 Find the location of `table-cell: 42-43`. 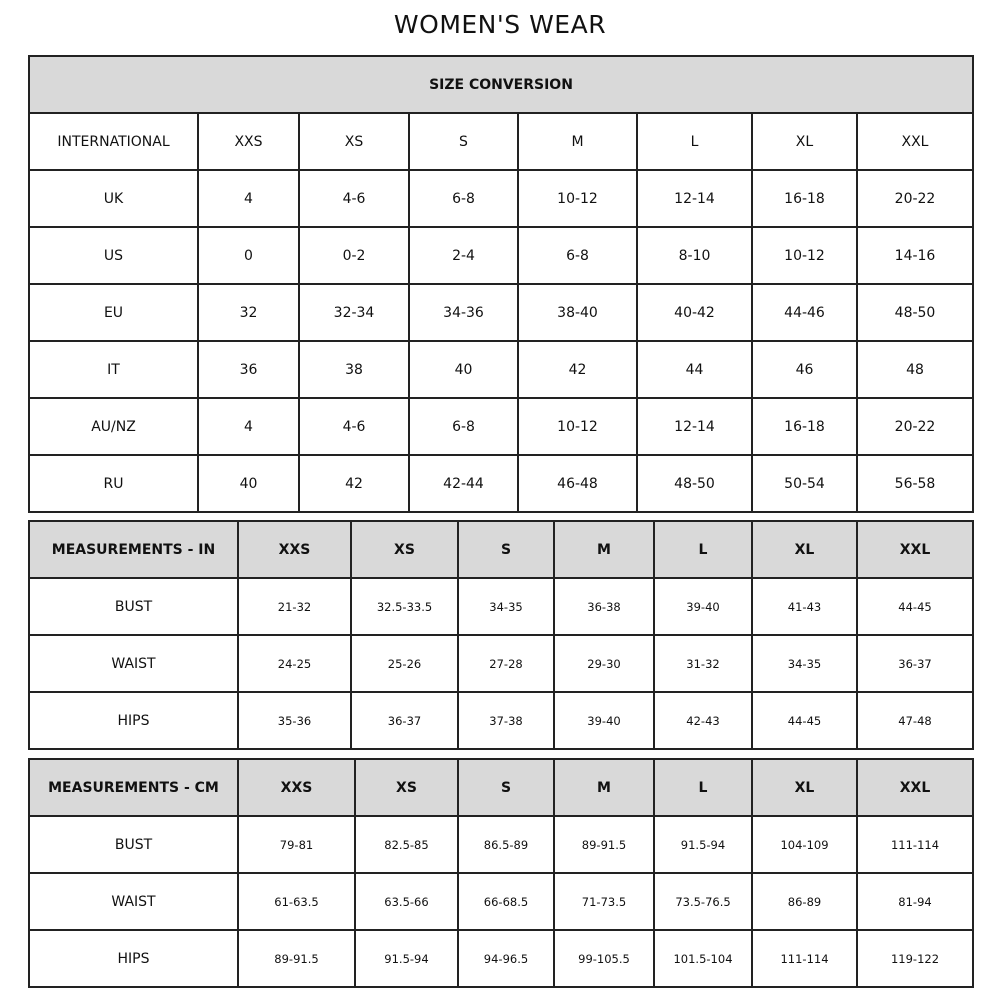

table-cell: 42-43 is located at coordinates (703, 720).